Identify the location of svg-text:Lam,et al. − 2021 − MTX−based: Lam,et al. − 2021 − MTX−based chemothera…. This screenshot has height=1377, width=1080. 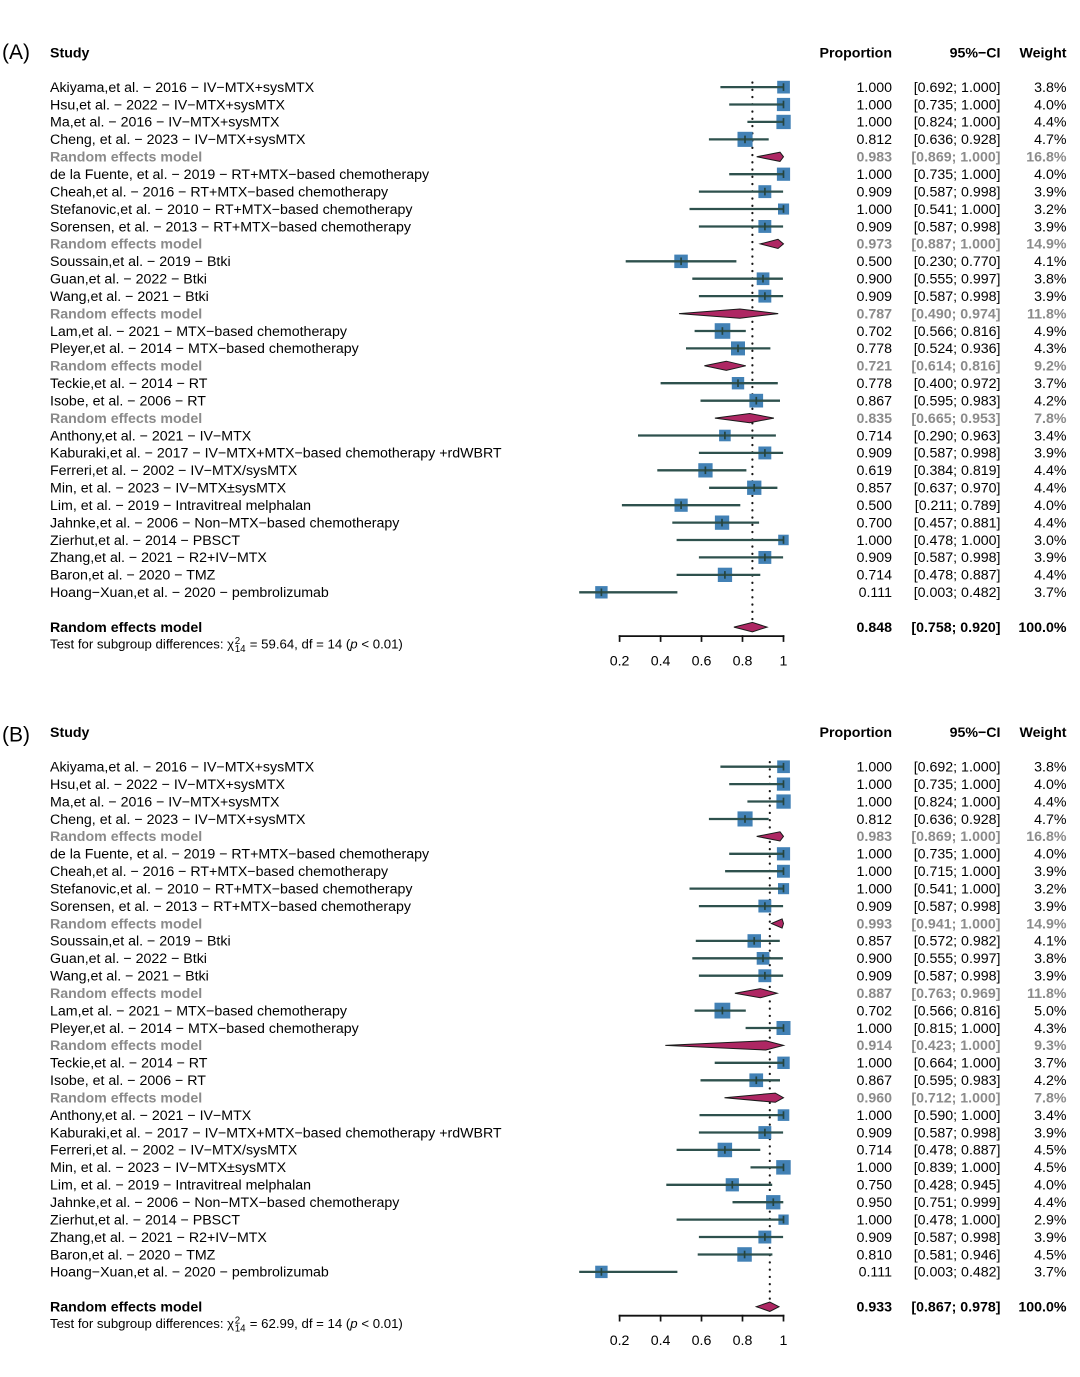
(199, 1011).